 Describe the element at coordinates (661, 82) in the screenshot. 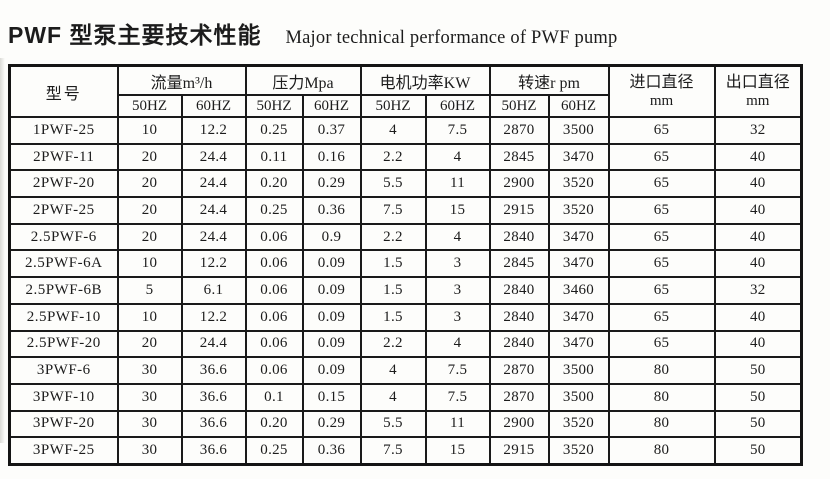

I see `inlet-diameter-label: 进口直径` at that location.